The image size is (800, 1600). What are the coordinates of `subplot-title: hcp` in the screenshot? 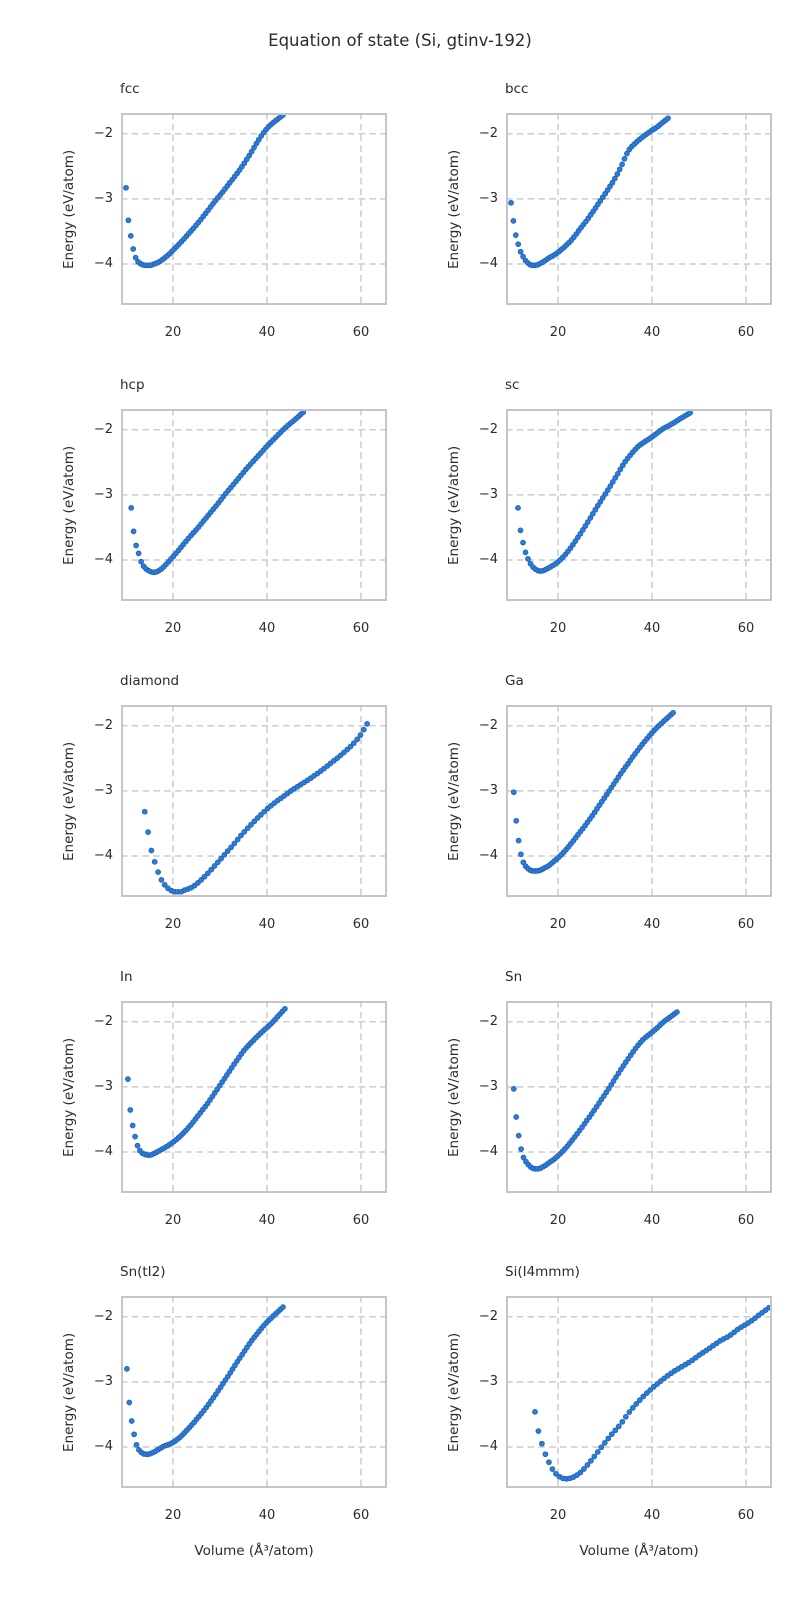 It's located at (132, 385).